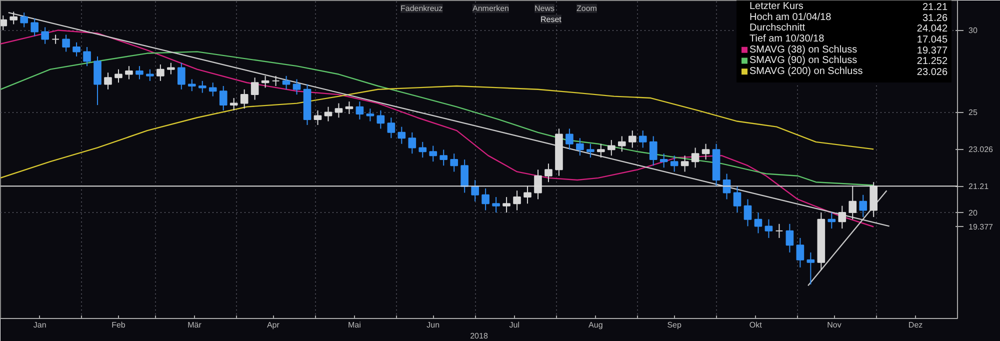 The image size is (1000, 341). What do you see at coordinates (787, 39) in the screenshot?
I see `annotation: Tief am 10/30/18` at bounding box center [787, 39].